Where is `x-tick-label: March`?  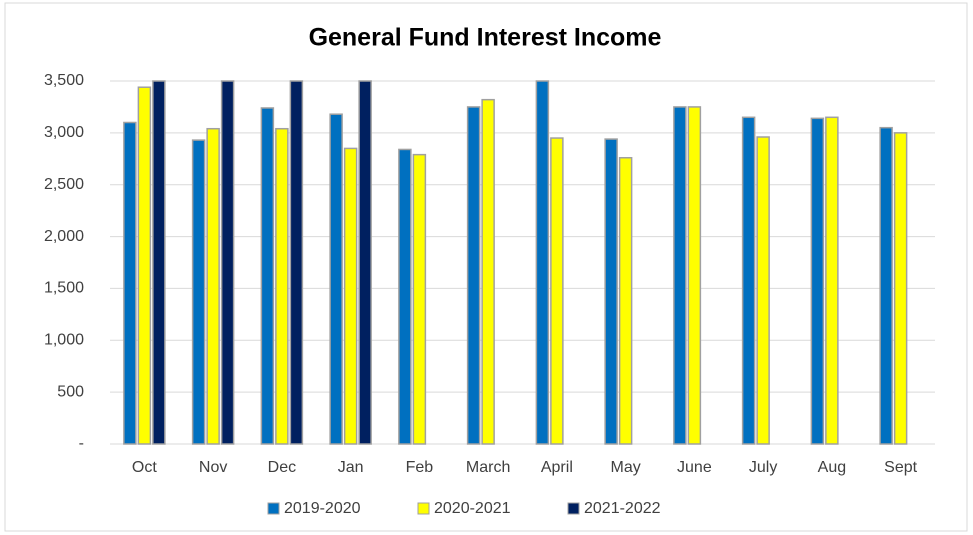 x-tick-label: March is located at coordinates (488, 467).